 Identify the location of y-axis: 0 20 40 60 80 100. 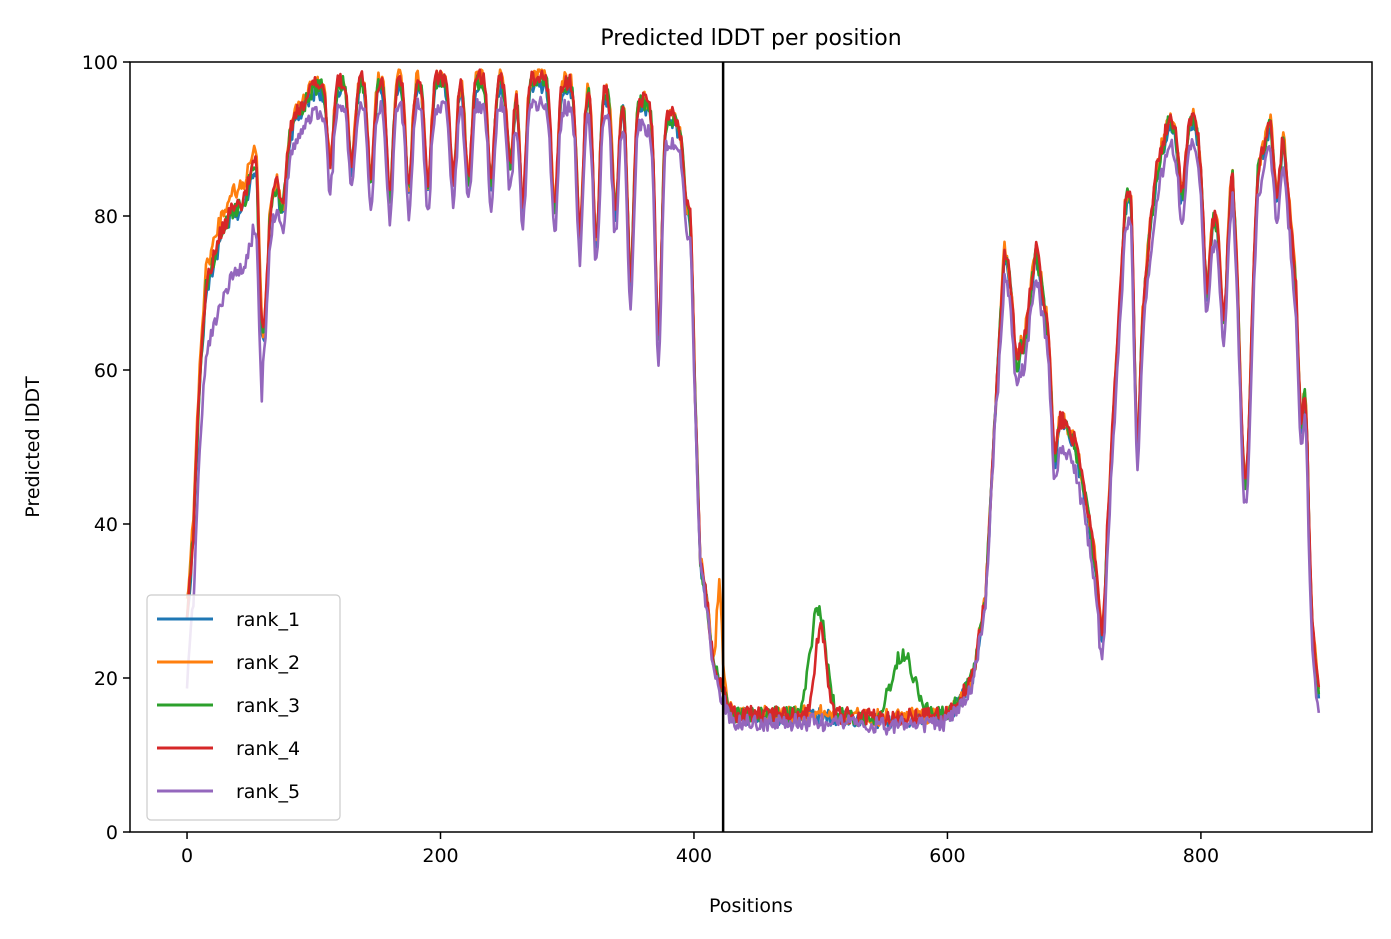
(106, 448).